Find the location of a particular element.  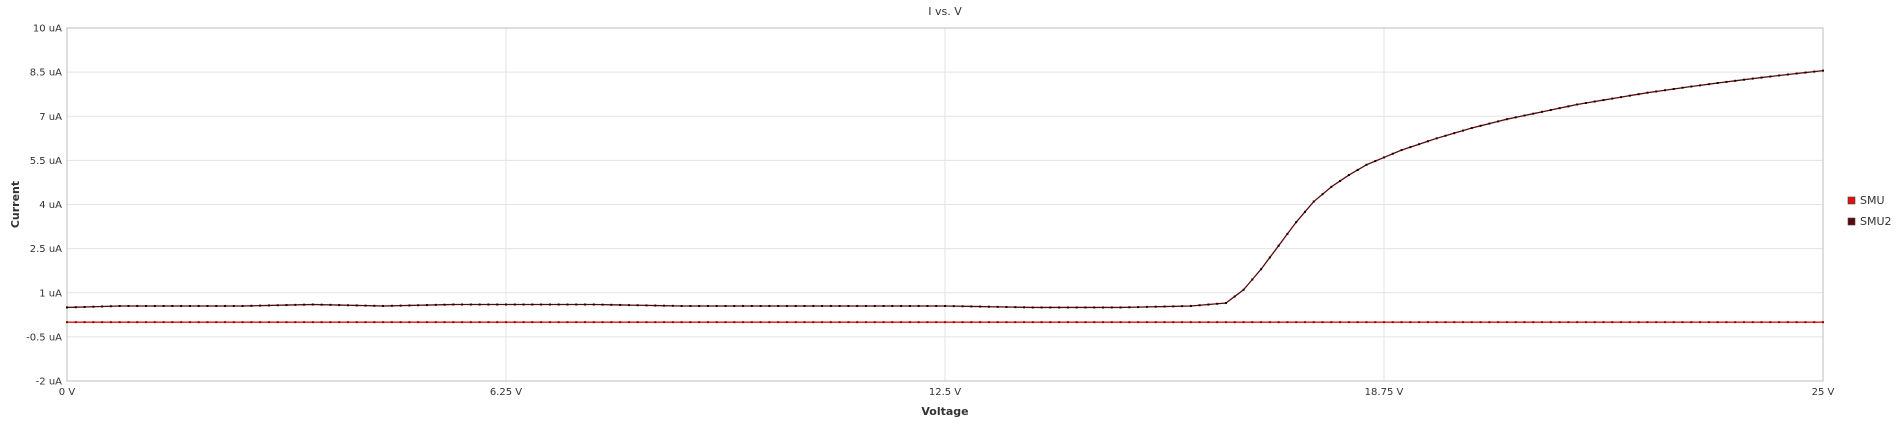

legend-item-smu2: SMU2 is located at coordinates (1869, 221).